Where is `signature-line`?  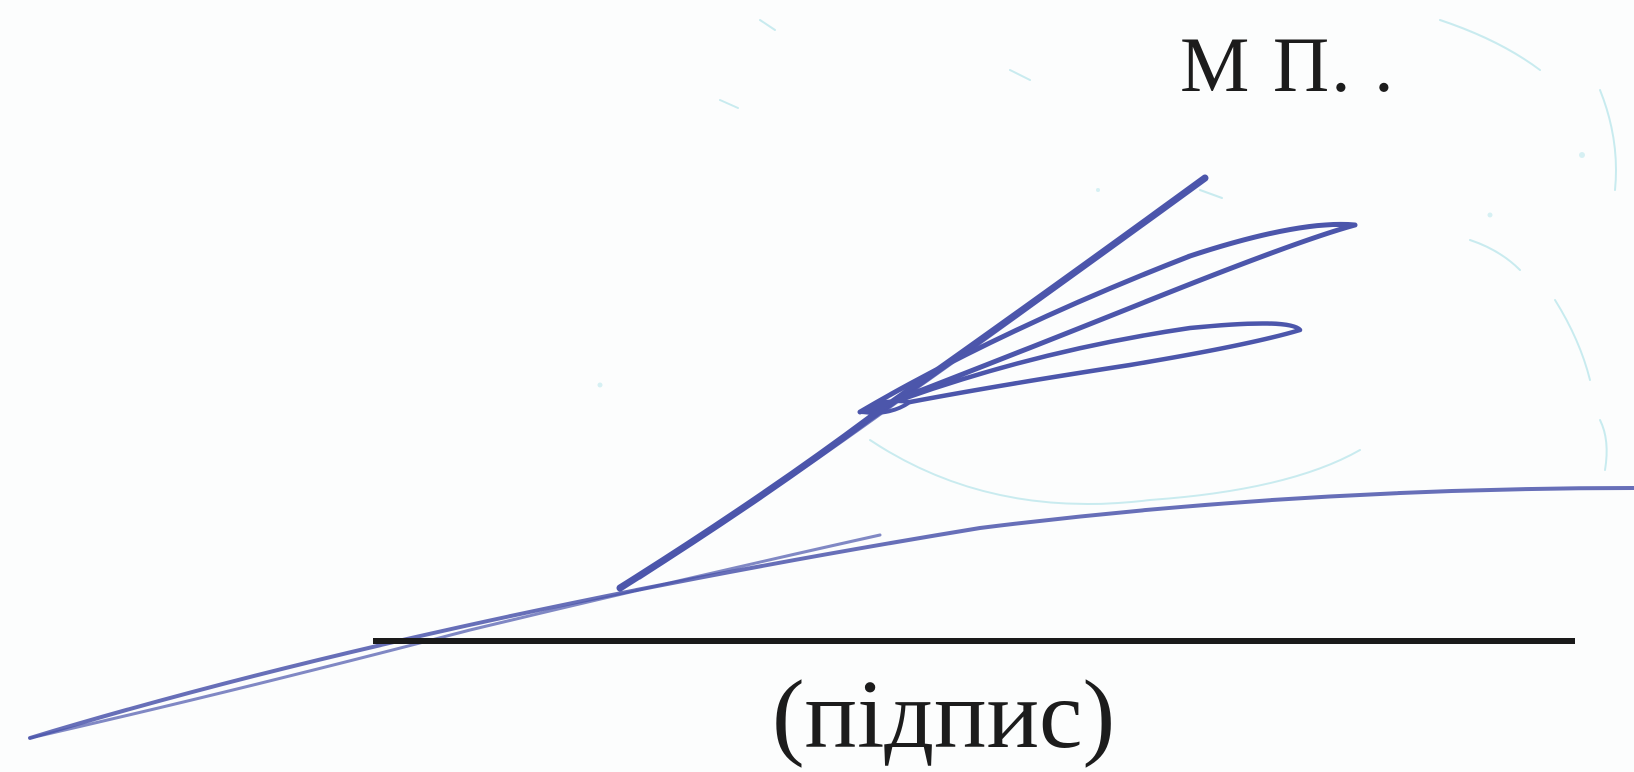
signature-line is located at coordinates (974, 641).